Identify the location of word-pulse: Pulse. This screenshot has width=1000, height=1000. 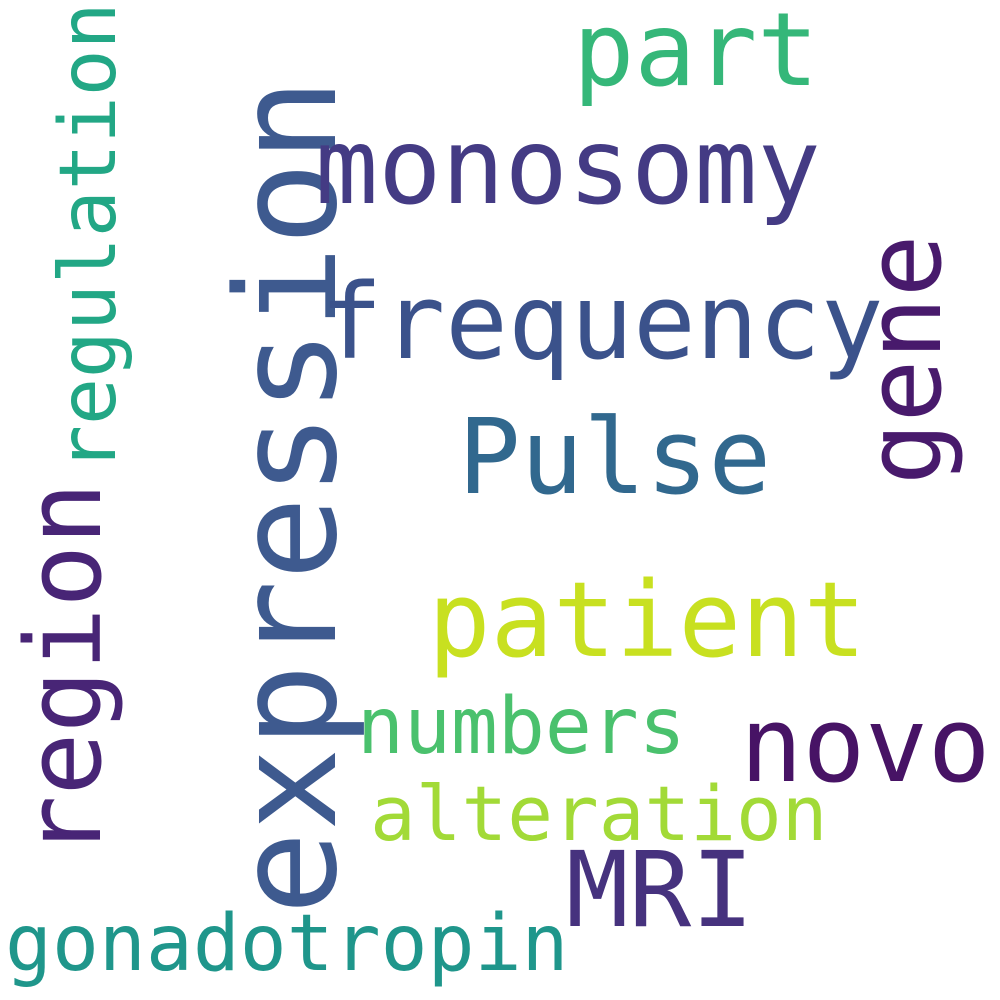
(615, 457).